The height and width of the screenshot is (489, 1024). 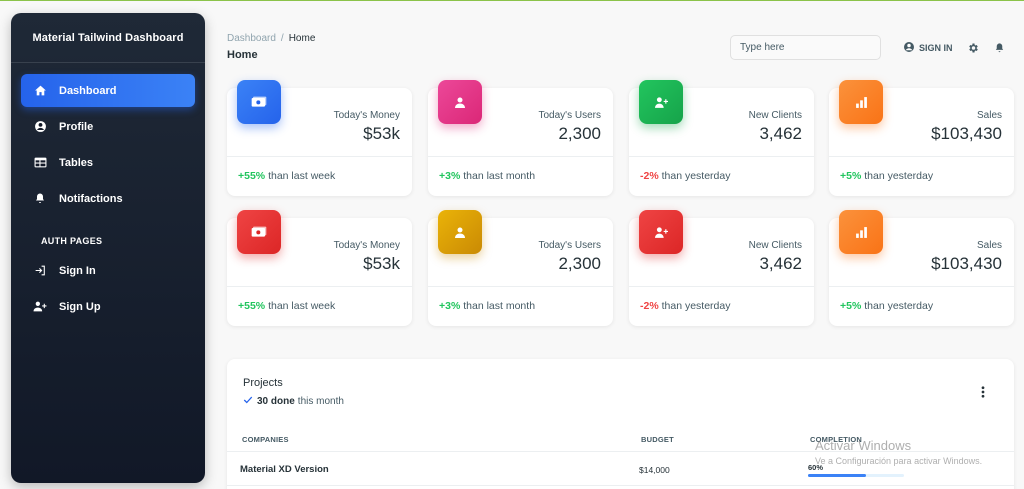 I want to click on search-input, so click(x=805, y=47).